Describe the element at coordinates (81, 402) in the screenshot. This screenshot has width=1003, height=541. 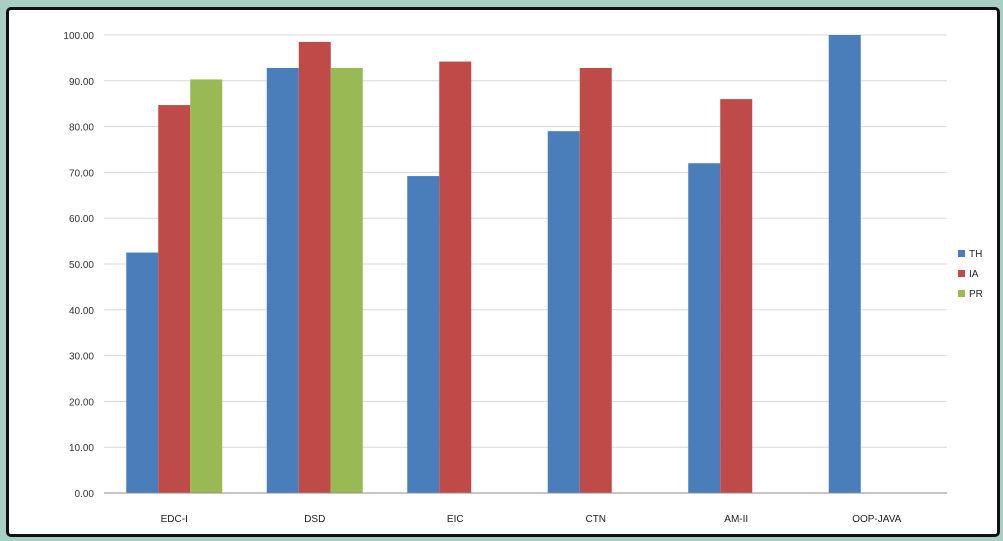
I see `y-tick-label: 20.00` at that location.